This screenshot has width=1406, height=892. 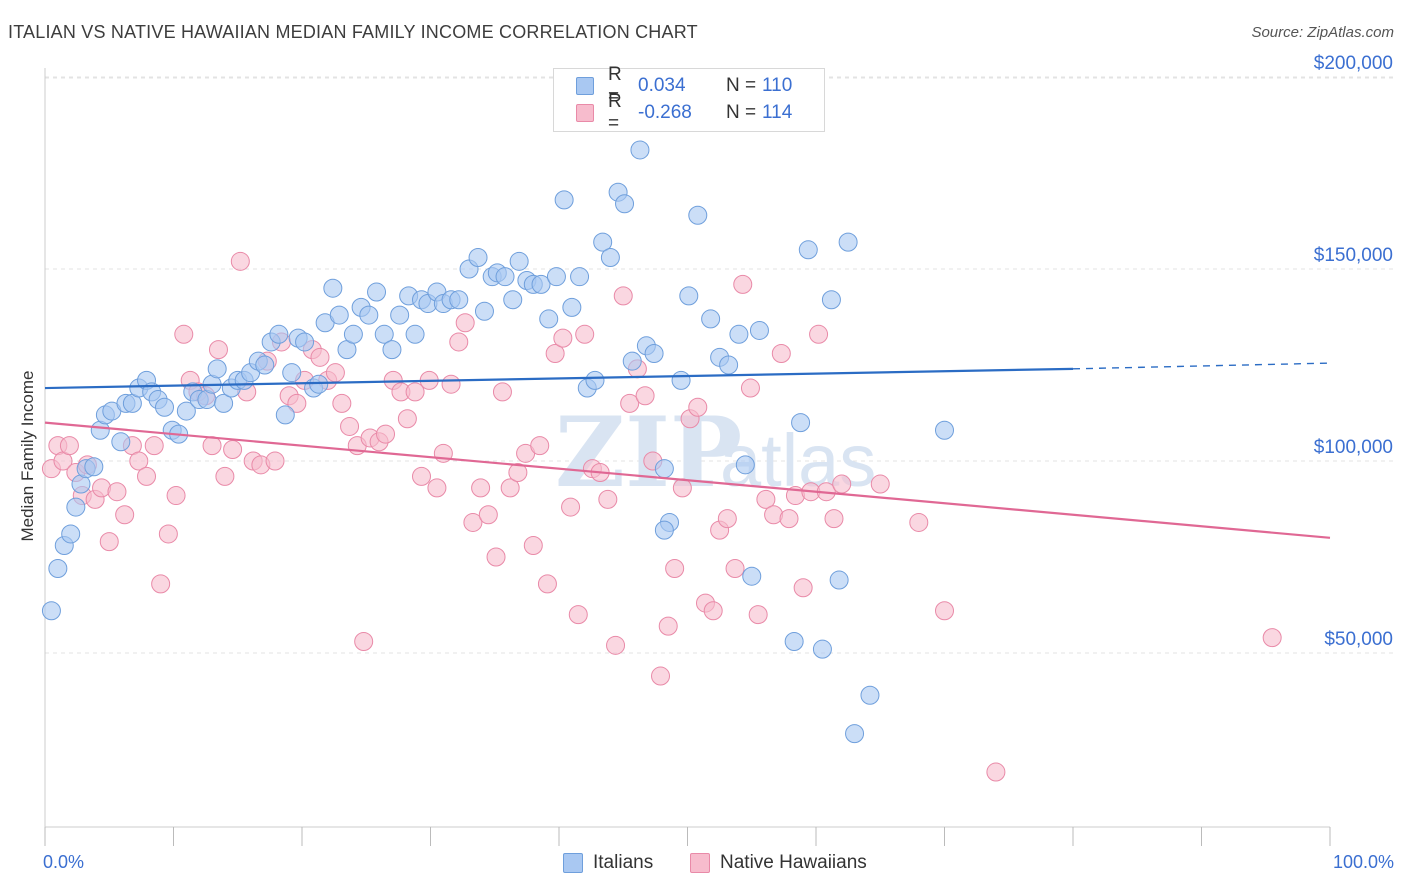 What do you see at coordinates (793, 862) in the screenshot?
I see `legend-label-native-hawaiians: Native Hawaiians` at bounding box center [793, 862].